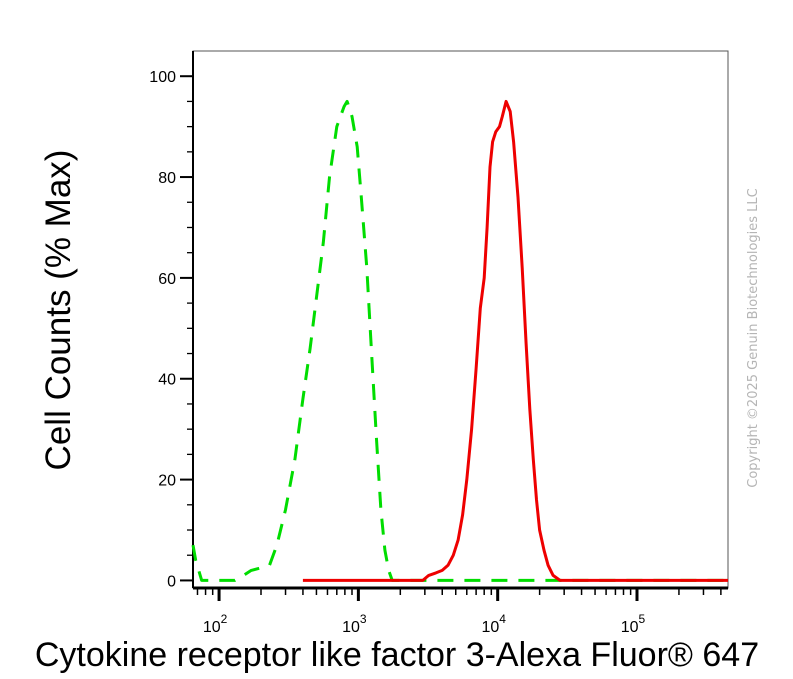 The width and height of the screenshot is (793, 679). What do you see at coordinates (167, 279) in the screenshot?
I see `y-tick-label: 60` at bounding box center [167, 279].